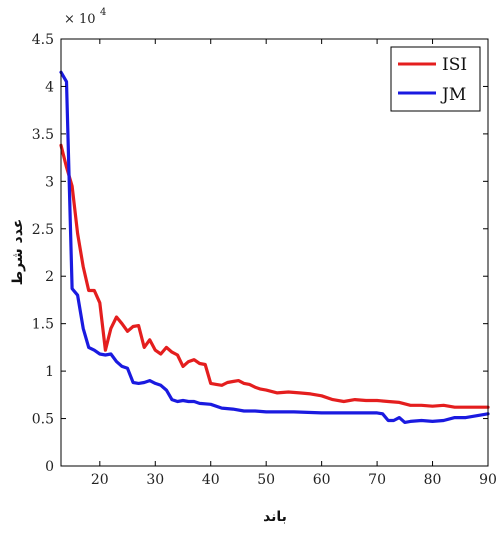 This screenshot has width=497, height=537. Describe the element at coordinates (453, 95) in the screenshot. I see `legend-label-jm: JM` at that location.